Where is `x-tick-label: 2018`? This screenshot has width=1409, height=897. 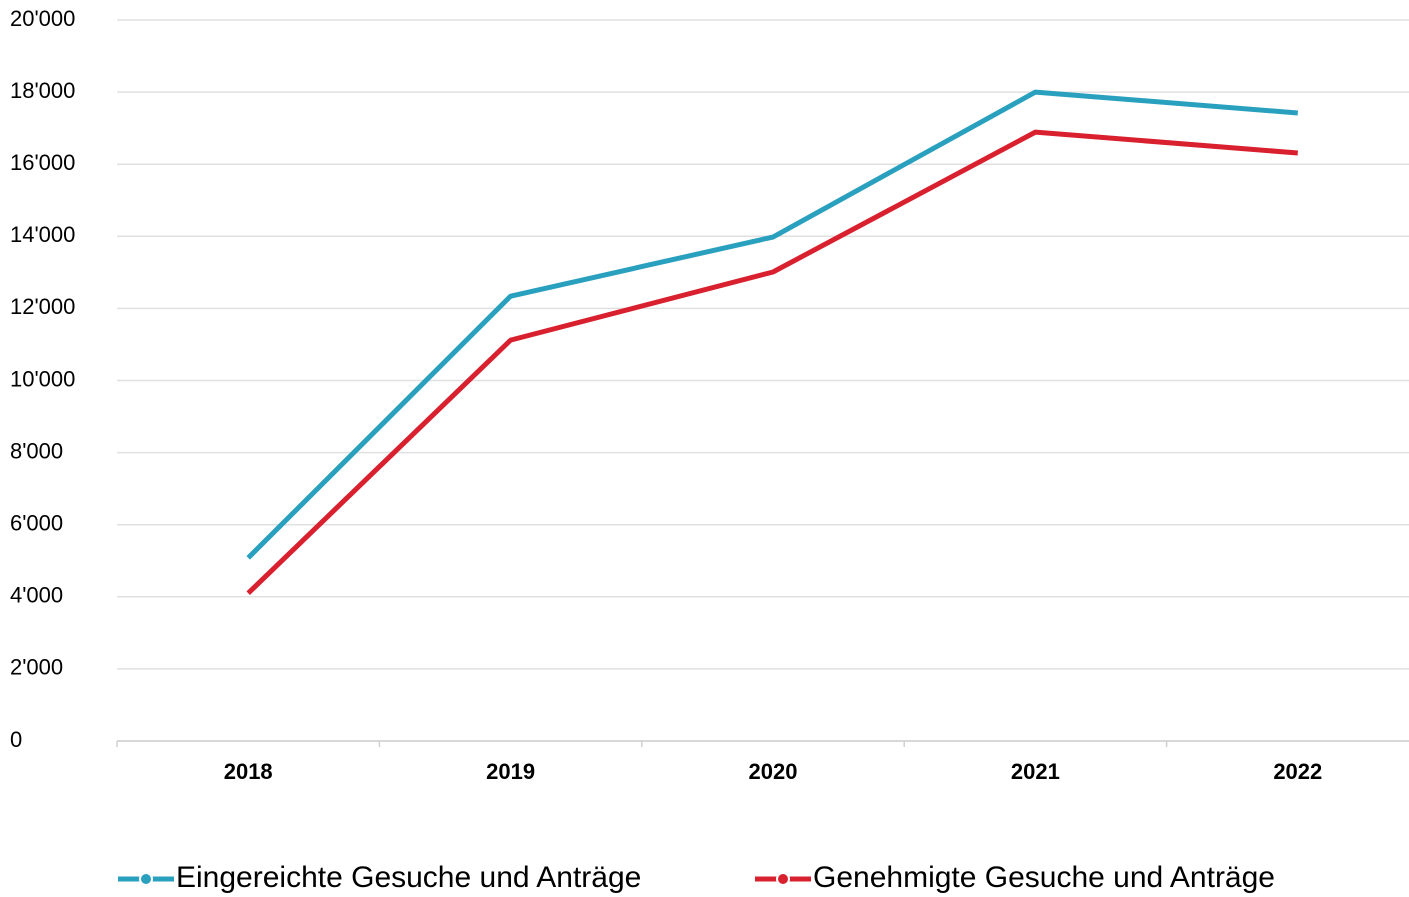
x-tick-label: 2018 is located at coordinates (248, 771).